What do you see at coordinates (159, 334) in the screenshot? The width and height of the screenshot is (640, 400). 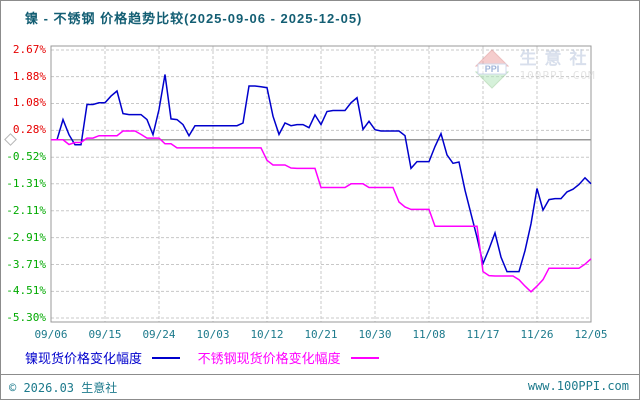 I see `x-tick-label: 09/24` at bounding box center [159, 334].